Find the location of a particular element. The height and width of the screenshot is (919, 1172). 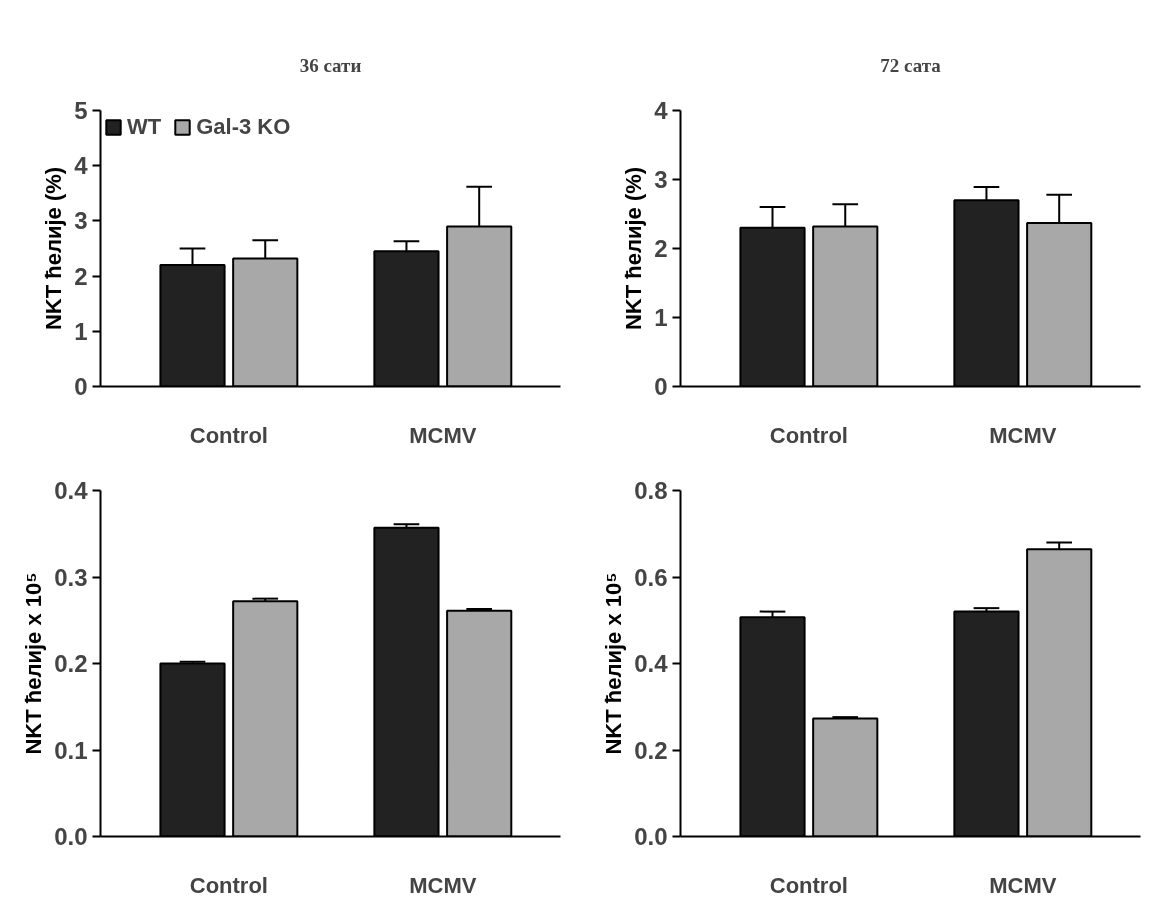

y-tick-label: 0.3 is located at coordinates (71, 577).